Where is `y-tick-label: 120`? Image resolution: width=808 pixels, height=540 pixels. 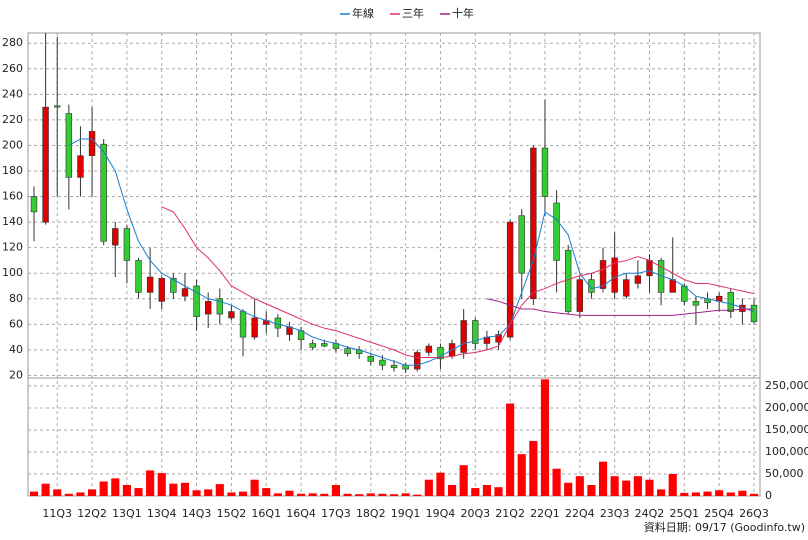
y-tick-label: 120 is located at coordinates (12, 247).